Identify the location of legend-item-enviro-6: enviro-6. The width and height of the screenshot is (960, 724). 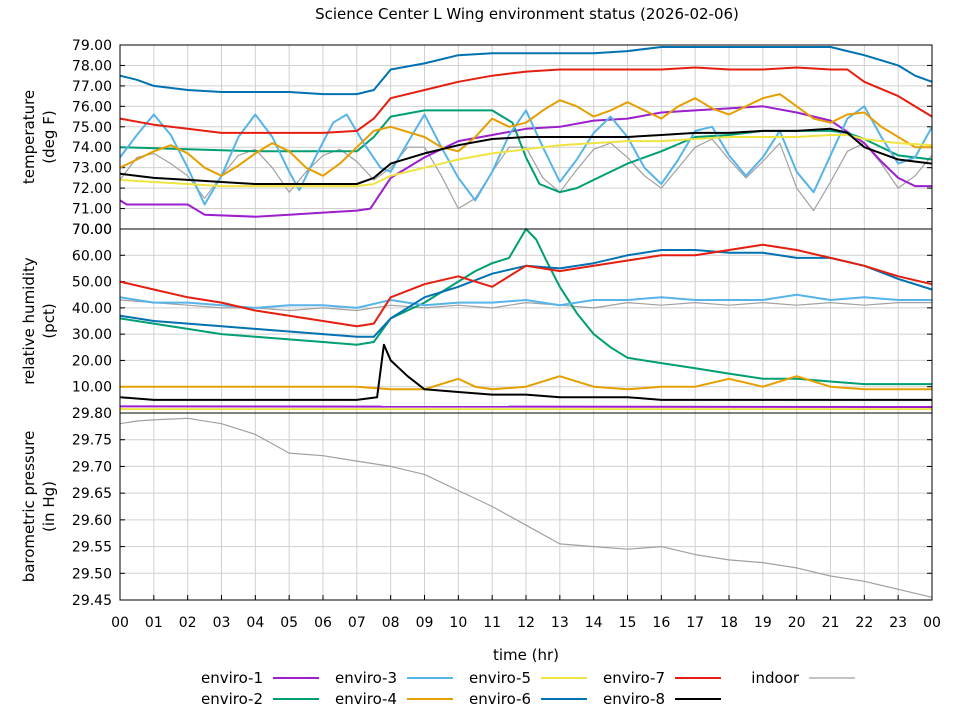
(528, 699).